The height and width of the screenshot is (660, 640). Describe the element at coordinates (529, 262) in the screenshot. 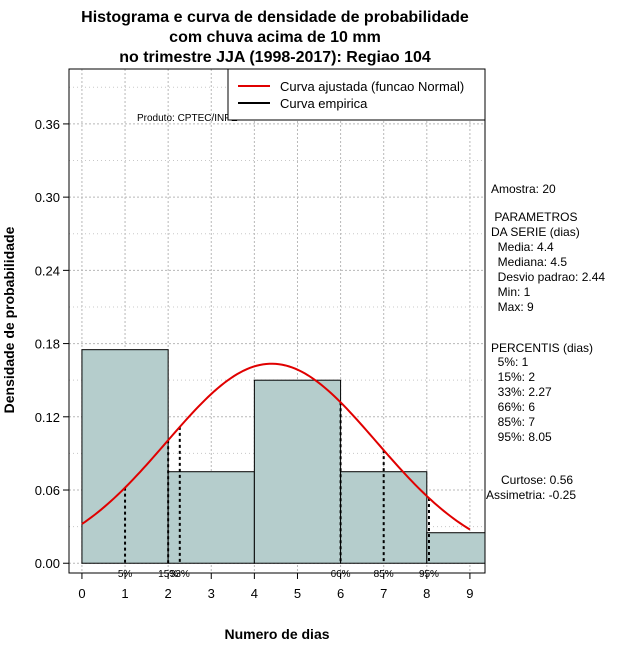

I see `param-1: Mediana: 4.5` at that location.